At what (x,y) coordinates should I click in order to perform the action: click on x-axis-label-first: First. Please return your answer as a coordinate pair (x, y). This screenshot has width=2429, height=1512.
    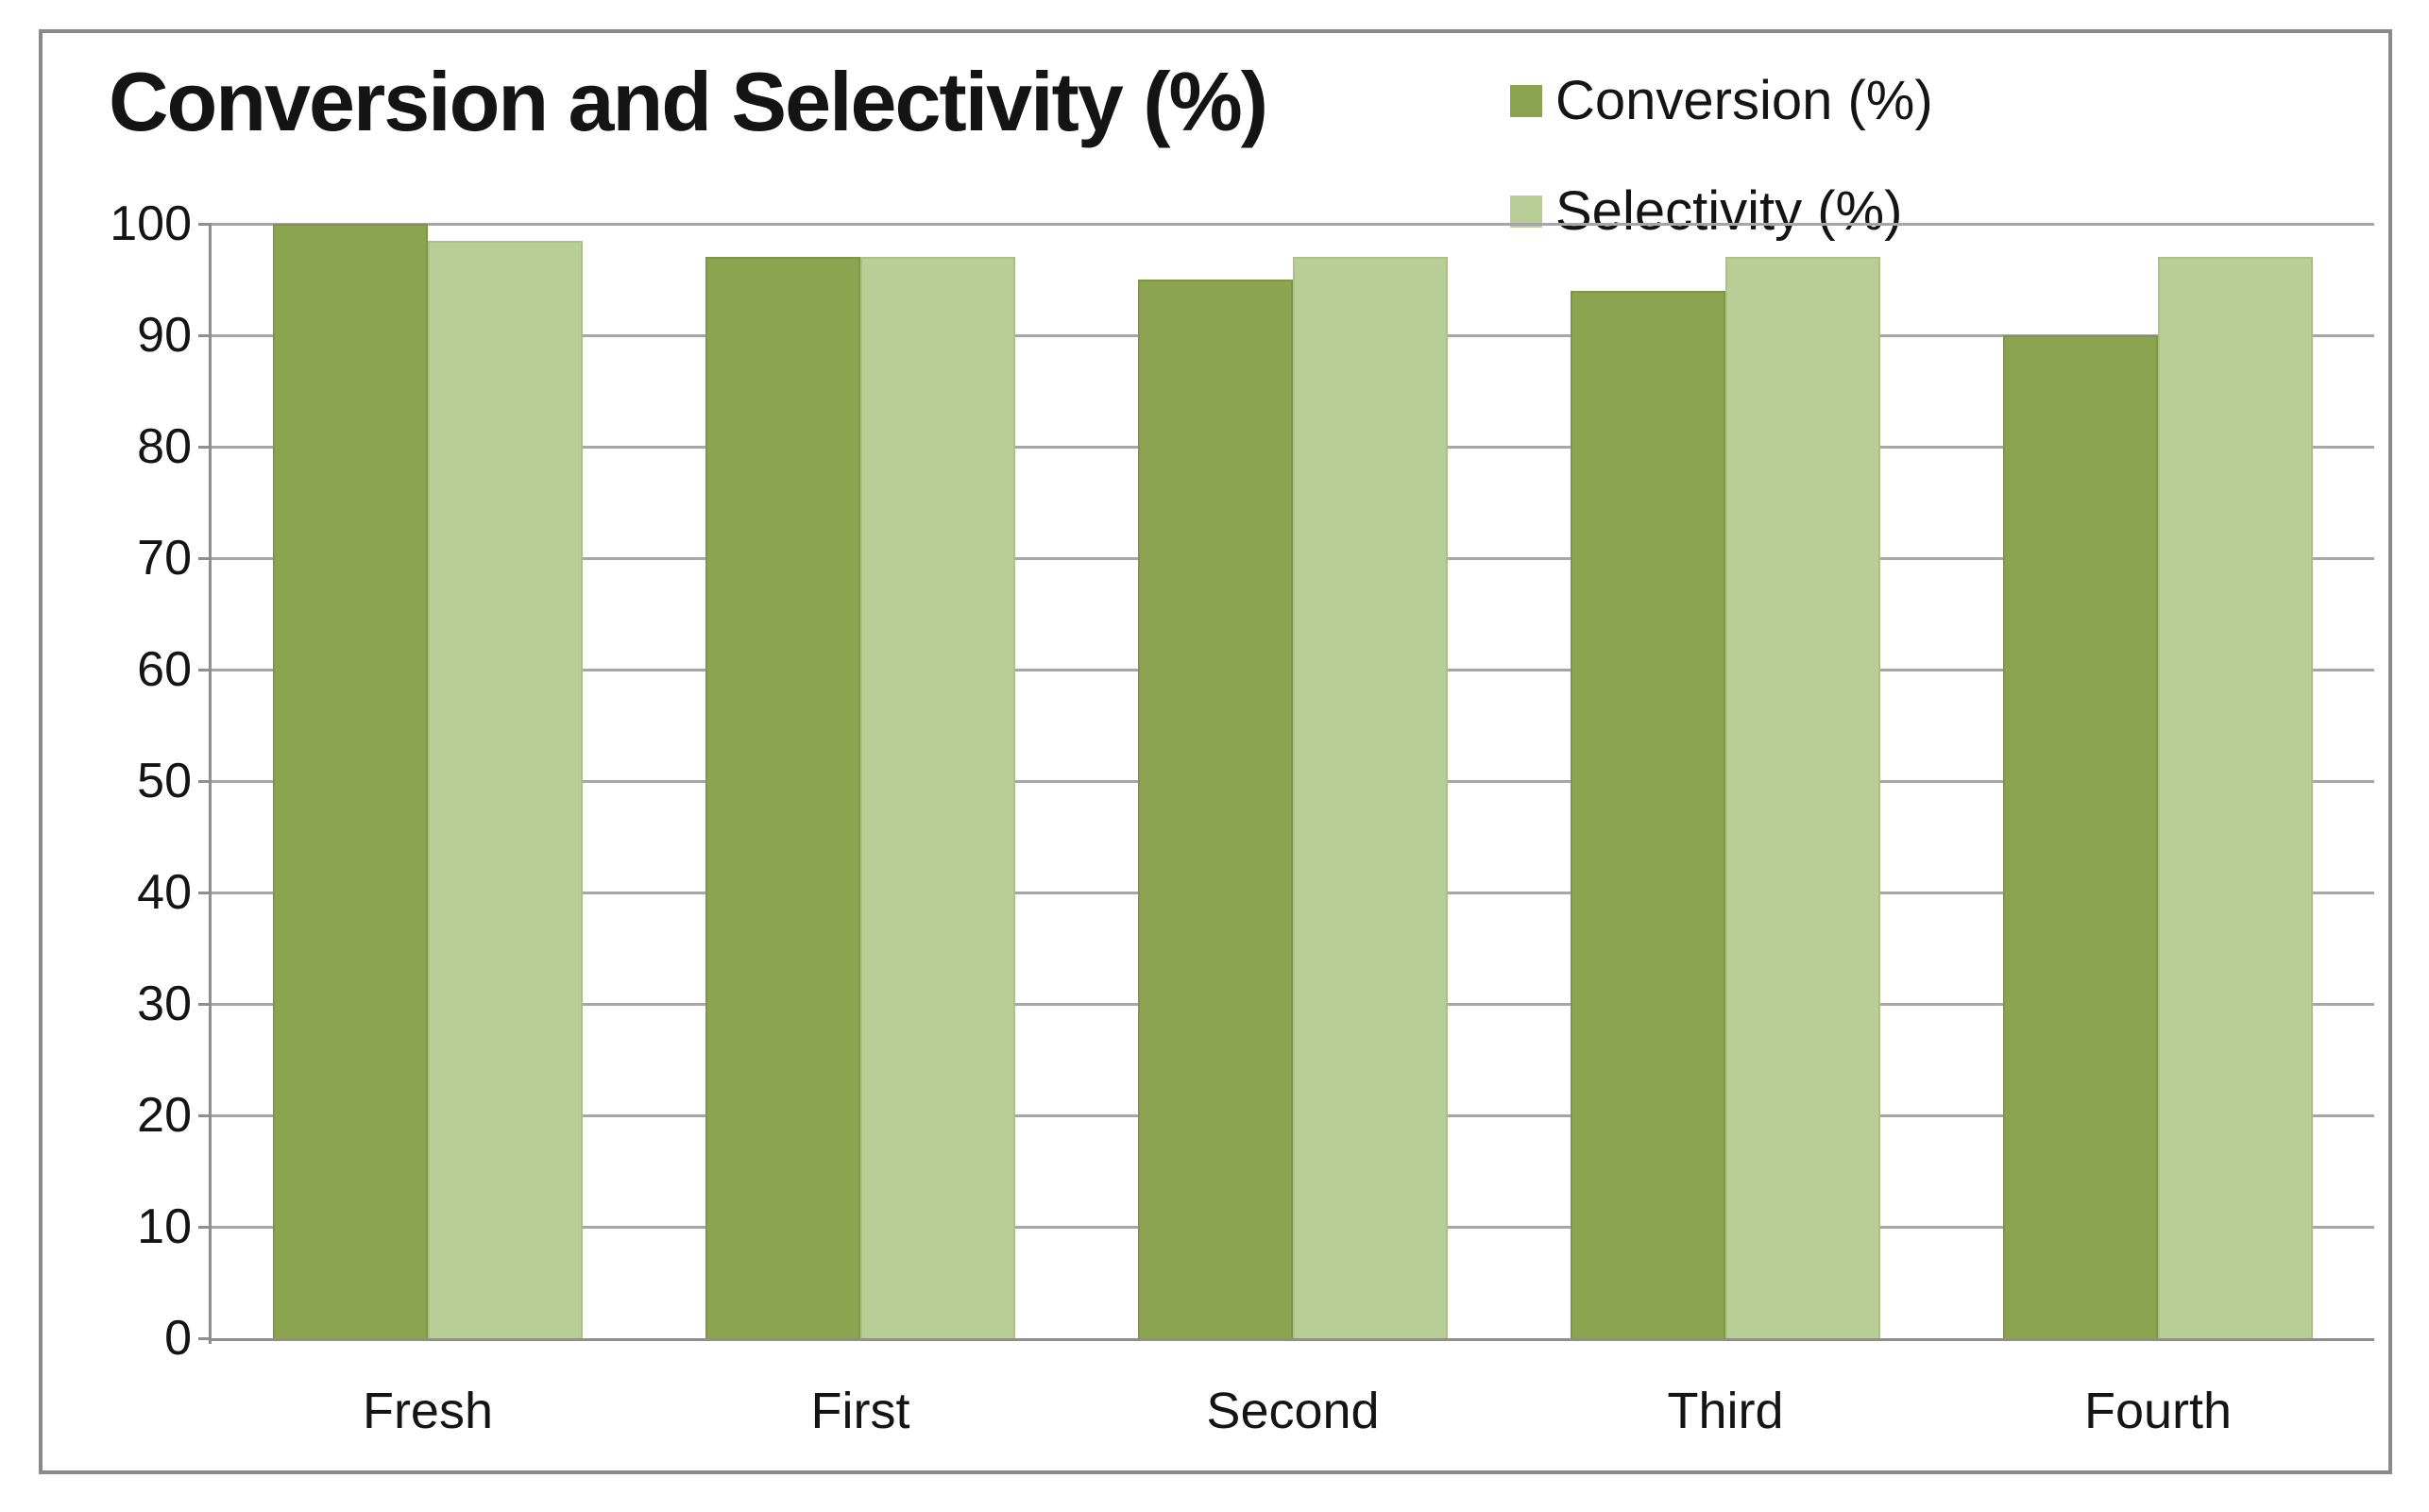
    Looking at the image, I should click on (860, 1411).